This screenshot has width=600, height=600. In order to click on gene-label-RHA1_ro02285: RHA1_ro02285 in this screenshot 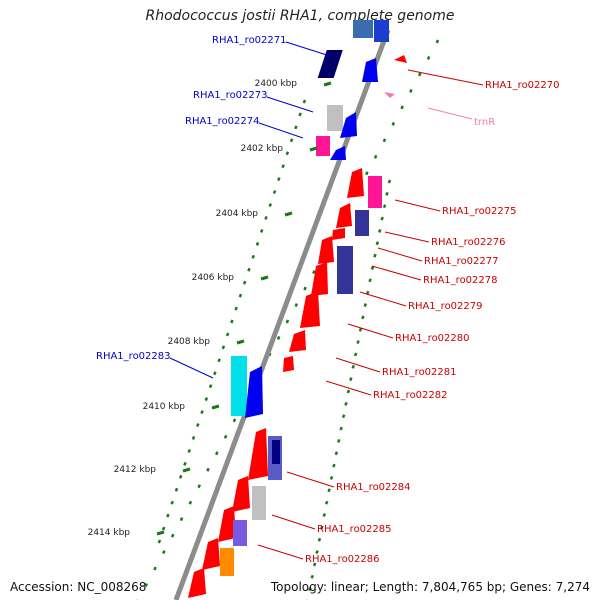, I will do `click(354, 529)`.